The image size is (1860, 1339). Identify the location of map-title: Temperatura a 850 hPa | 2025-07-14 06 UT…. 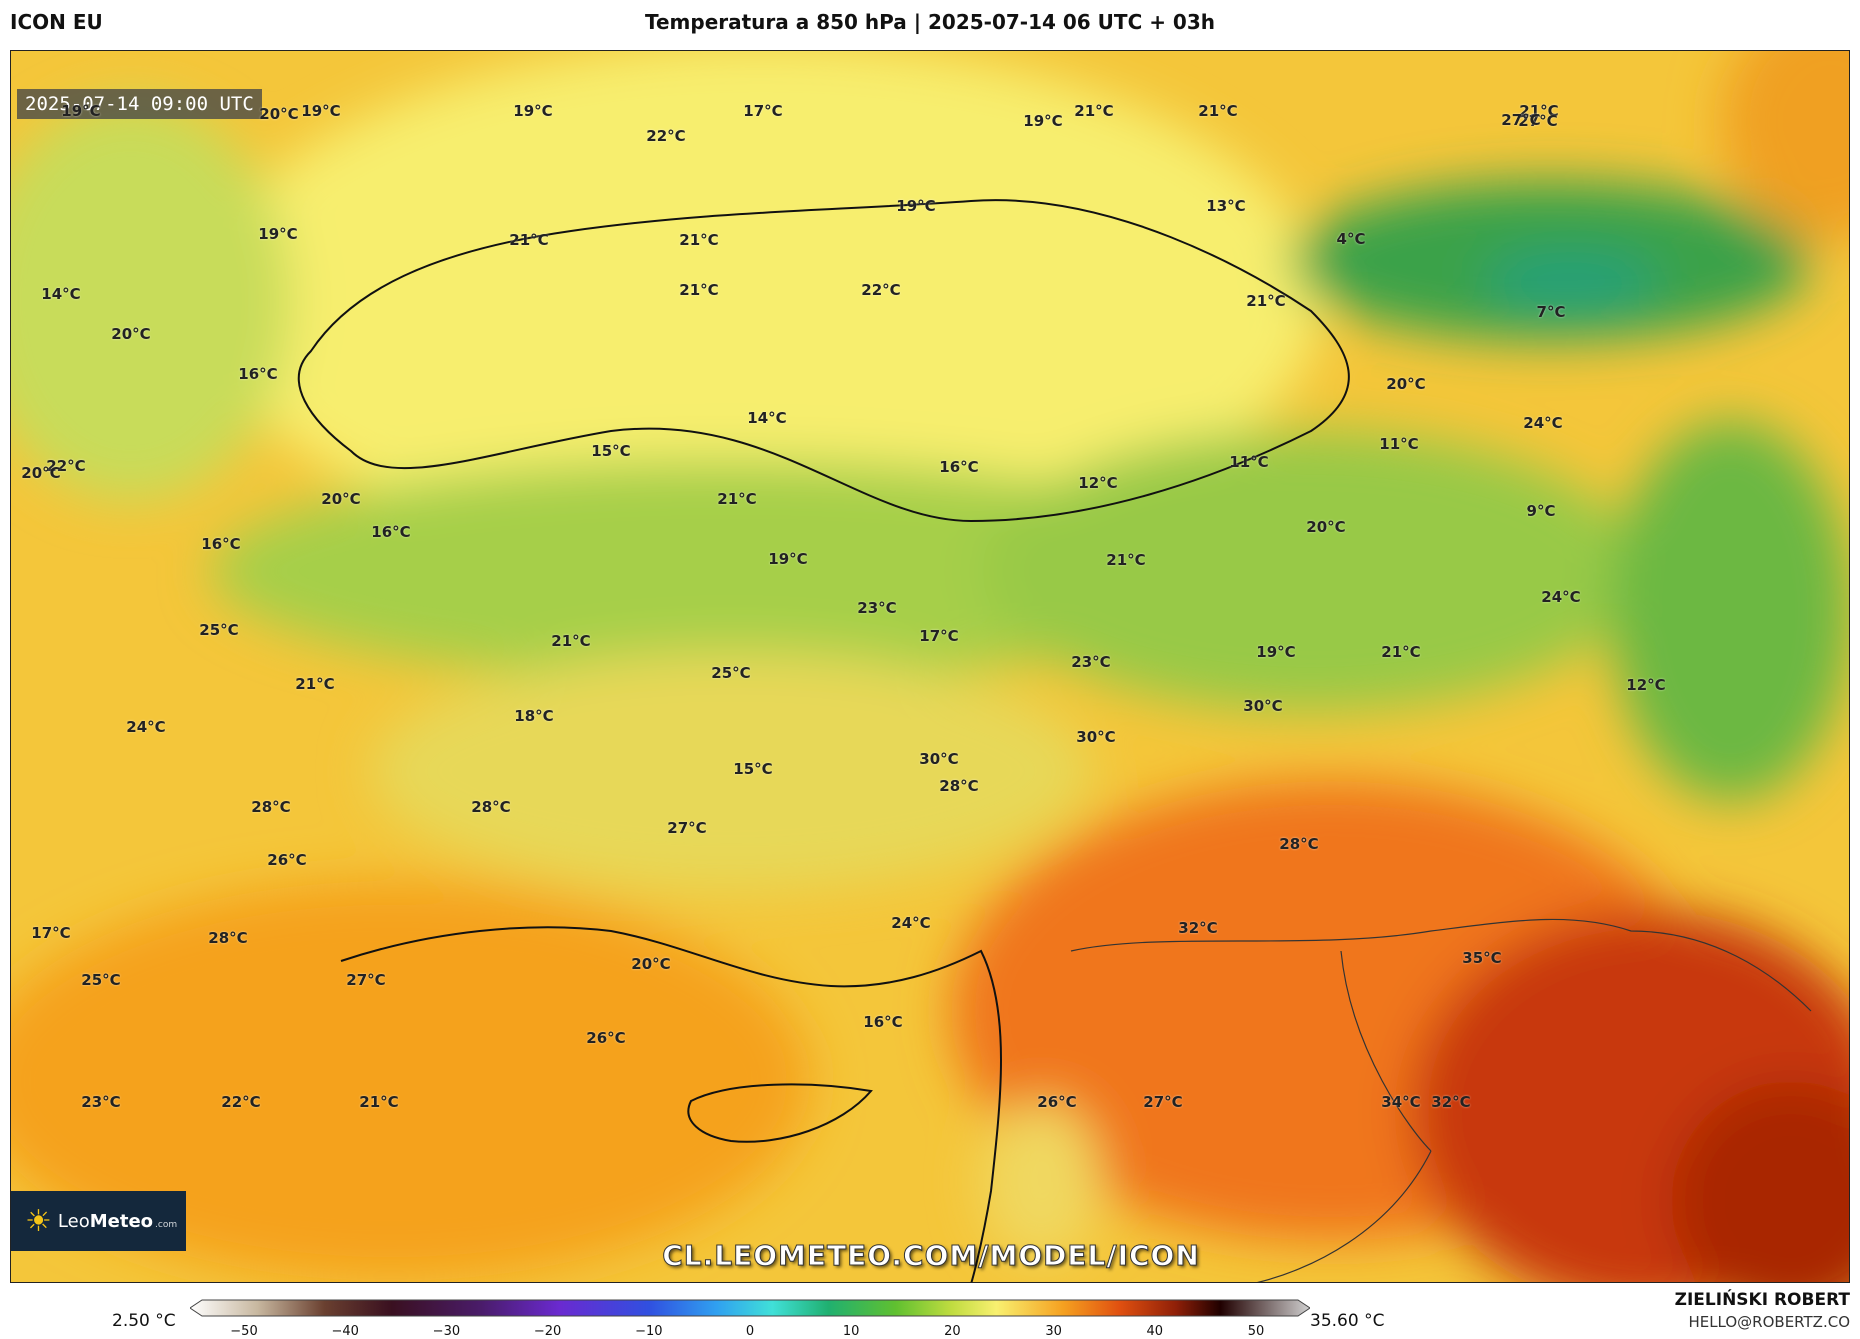
(929, 22).